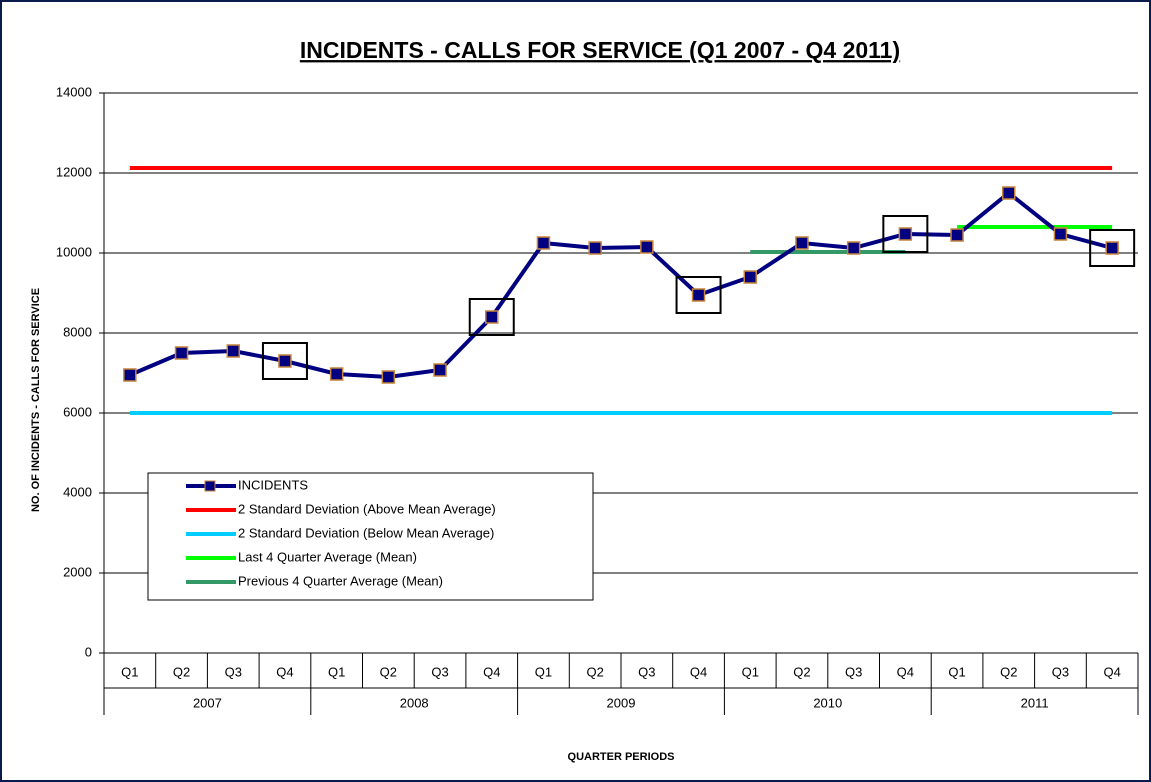 Image resolution: width=1151 pixels, height=782 pixels. What do you see at coordinates (827, 702) in the screenshot?
I see `x-group-label: 2010` at bounding box center [827, 702].